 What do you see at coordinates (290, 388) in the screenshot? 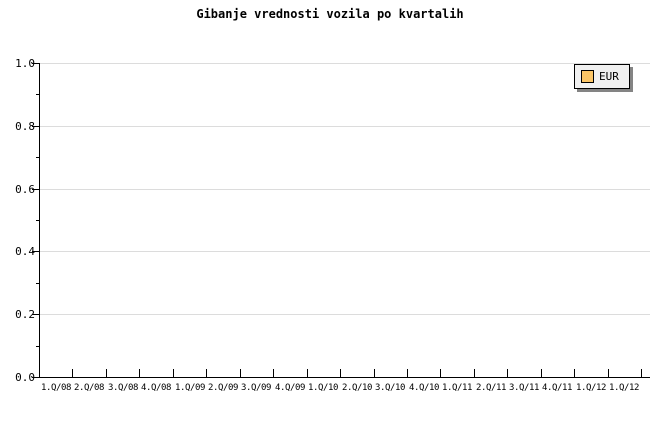
I see `x-axis-label: 4.Q/09` at bounding box center [290, 388].